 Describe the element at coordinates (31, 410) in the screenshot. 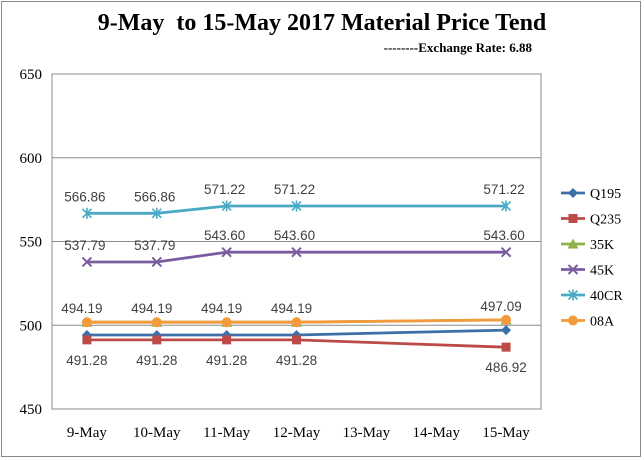

I see `y-tick-label: 450` at that location.